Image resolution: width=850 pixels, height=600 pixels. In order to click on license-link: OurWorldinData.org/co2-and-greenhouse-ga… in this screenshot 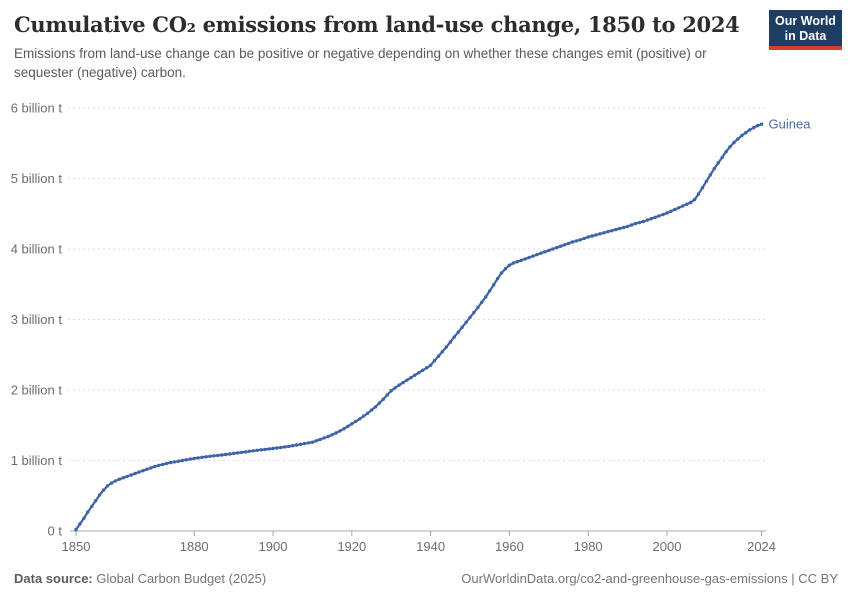, I will do `click(649, 578)`.